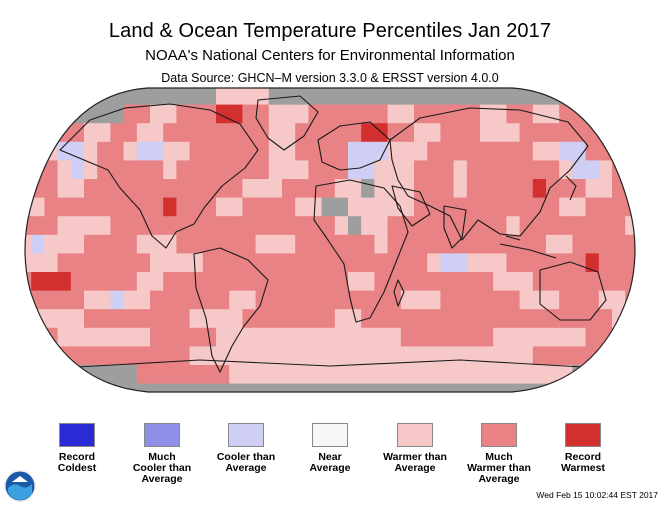 The height and width of the screenshot is (507, 660). I want to click on australia-outline, so click(573, 291).